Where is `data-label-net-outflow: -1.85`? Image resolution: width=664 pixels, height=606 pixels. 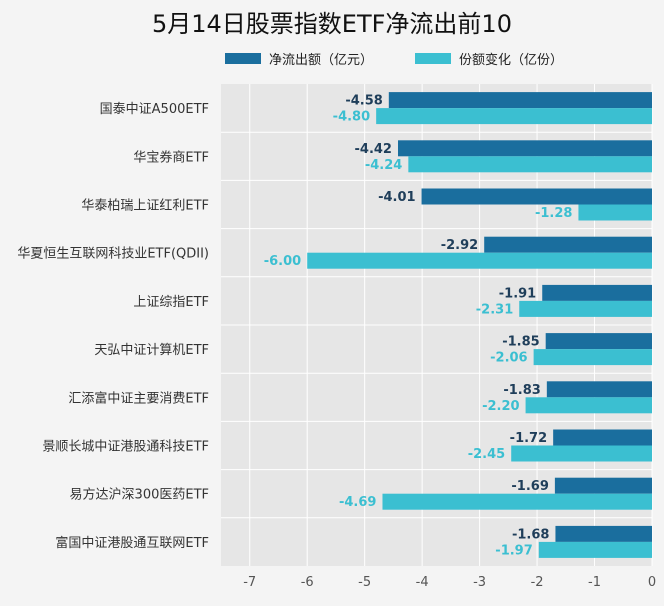 data-label-net-outflow: -1.85 is located at coordinates (520, 342).